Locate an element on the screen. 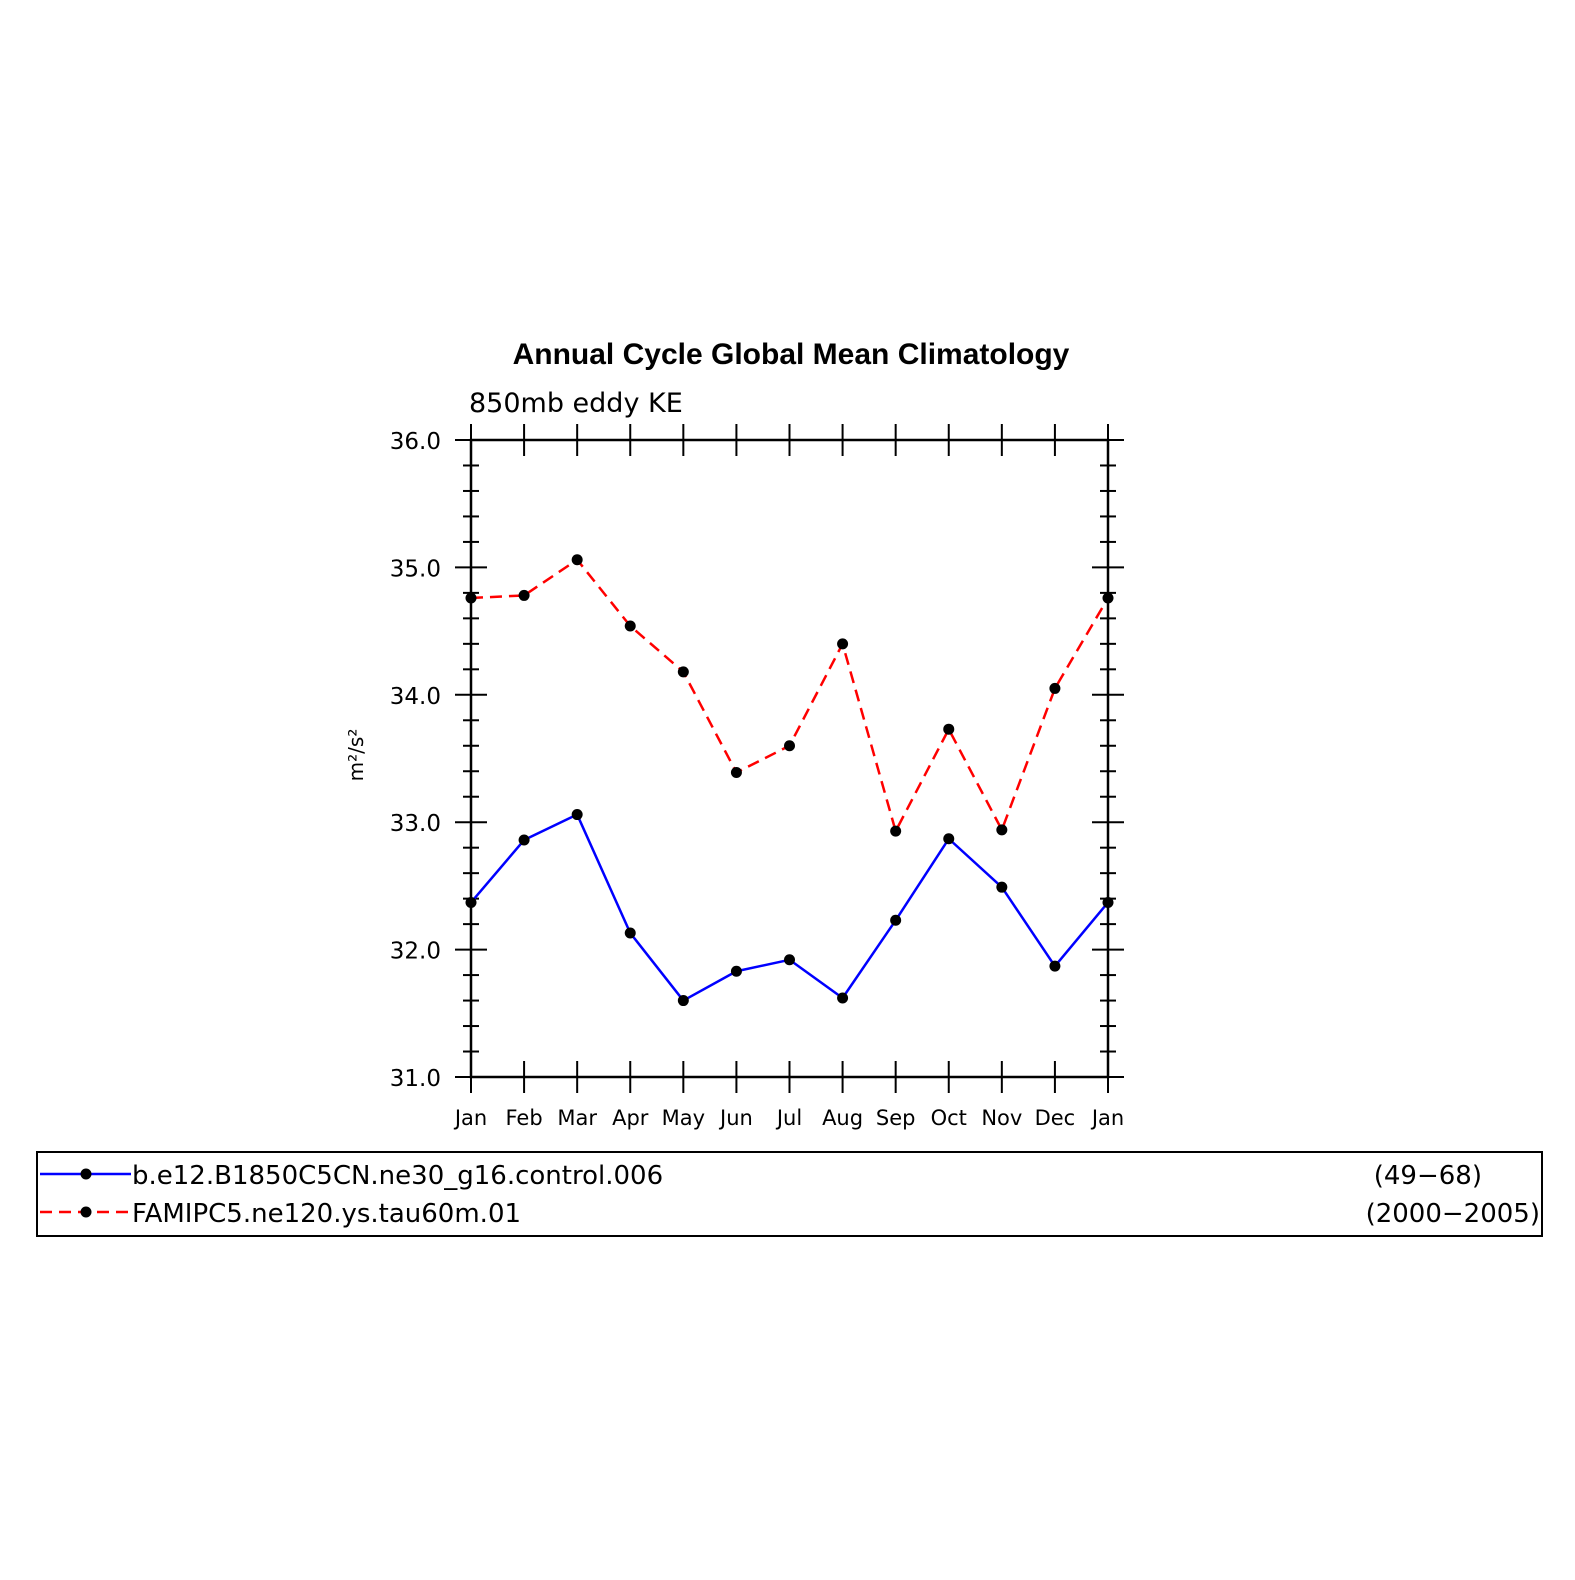  x-tick-label: Aug is located at coordinates (842, 1118).